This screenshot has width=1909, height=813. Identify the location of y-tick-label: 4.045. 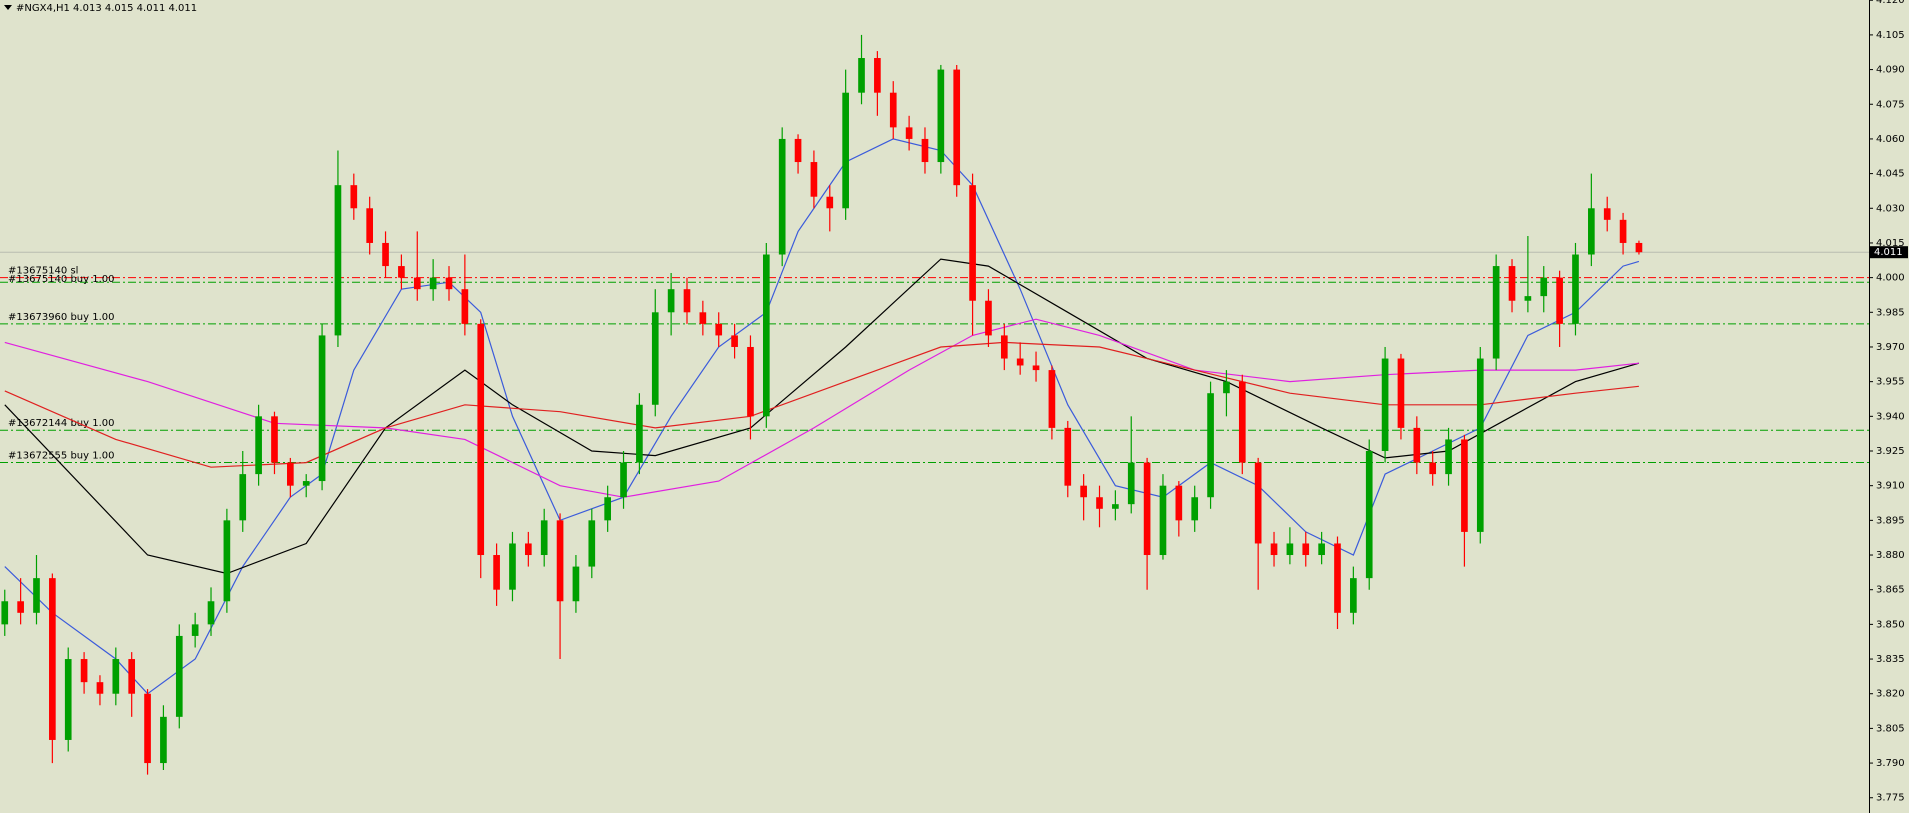
(1890, 174).